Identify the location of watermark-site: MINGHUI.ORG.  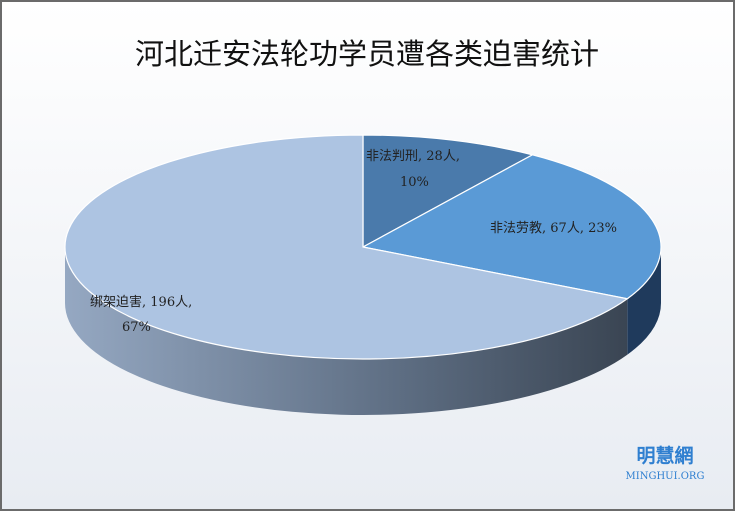
(665, 476).